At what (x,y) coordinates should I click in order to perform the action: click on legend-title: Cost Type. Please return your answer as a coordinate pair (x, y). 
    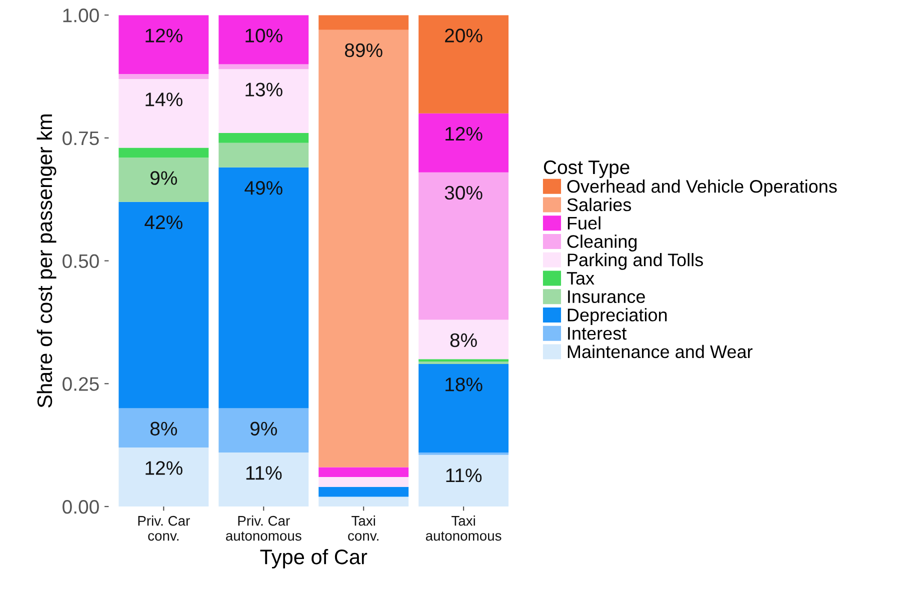
    Looking at the image, I should click on (587, 169).